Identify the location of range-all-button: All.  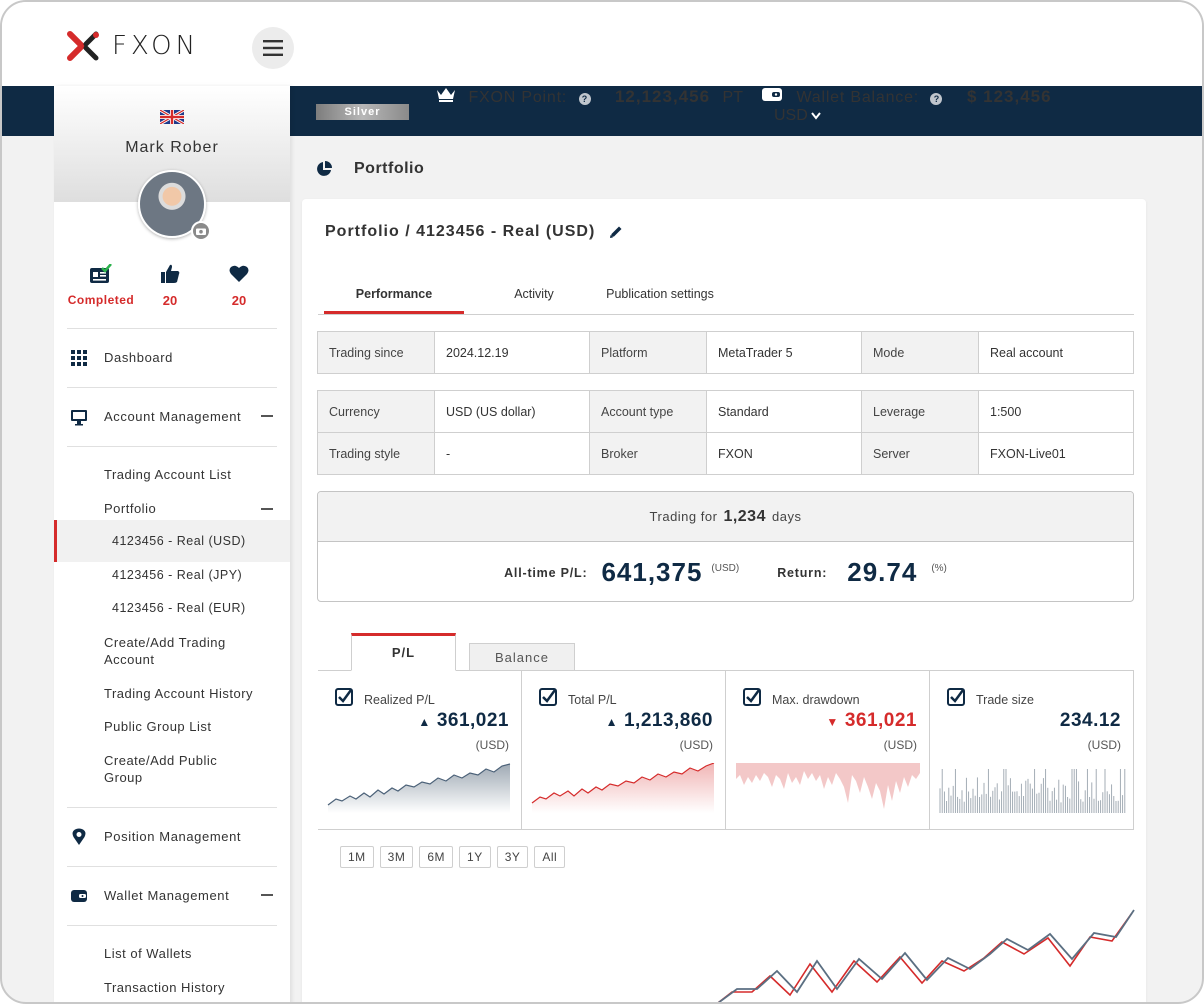
(550, 857).